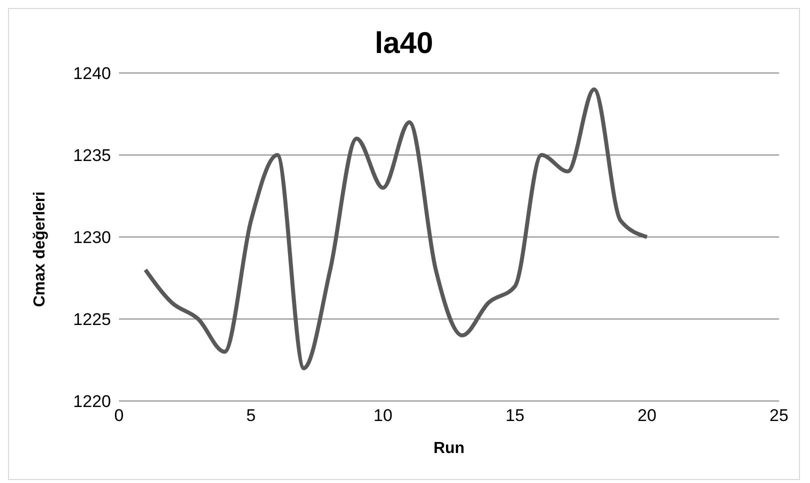  Describe the element at coordinates (40, 249) in the screenshot. I see `y-axis-title: Cmax değerleri` at that location.